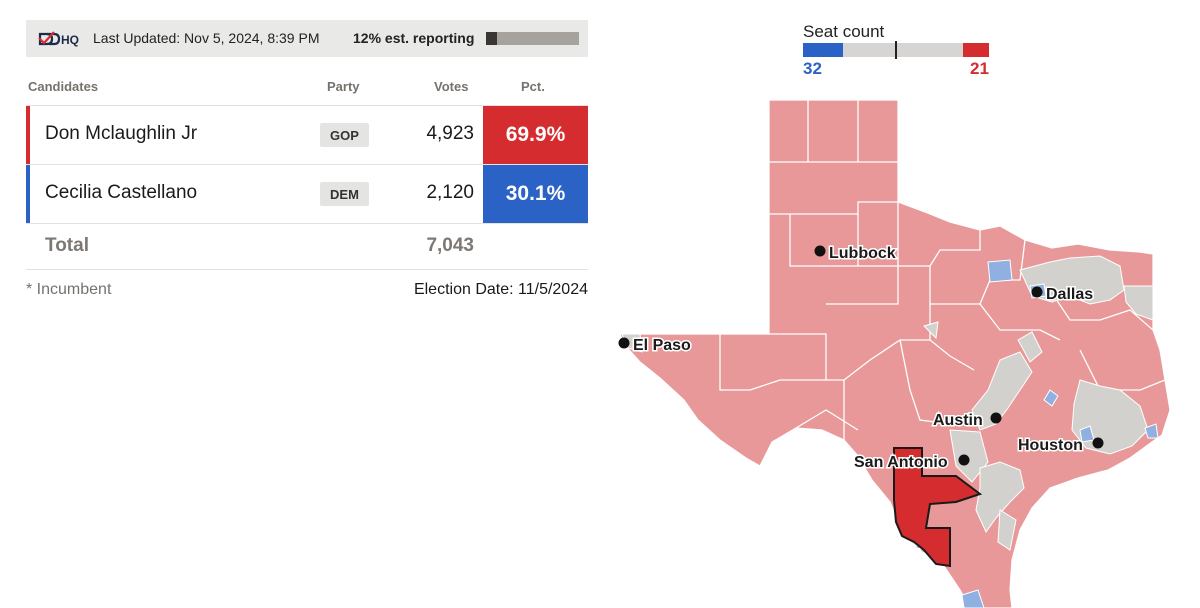 The image size is (1200, 608). Describe the element at coordinates (451, 86) in the screenshot. I see `column-header-votes: Votes` at that location.